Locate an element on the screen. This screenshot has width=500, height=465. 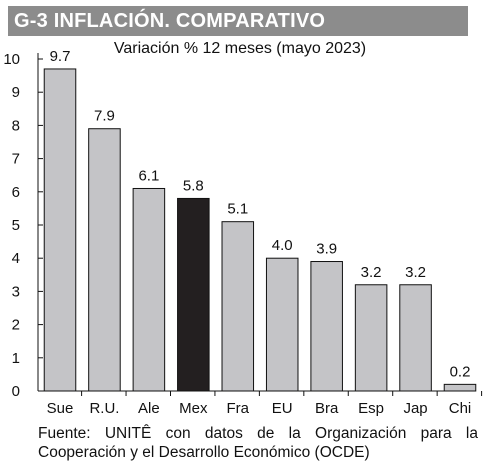
y-tick-label: 1 is located at coordinates (16, 358).